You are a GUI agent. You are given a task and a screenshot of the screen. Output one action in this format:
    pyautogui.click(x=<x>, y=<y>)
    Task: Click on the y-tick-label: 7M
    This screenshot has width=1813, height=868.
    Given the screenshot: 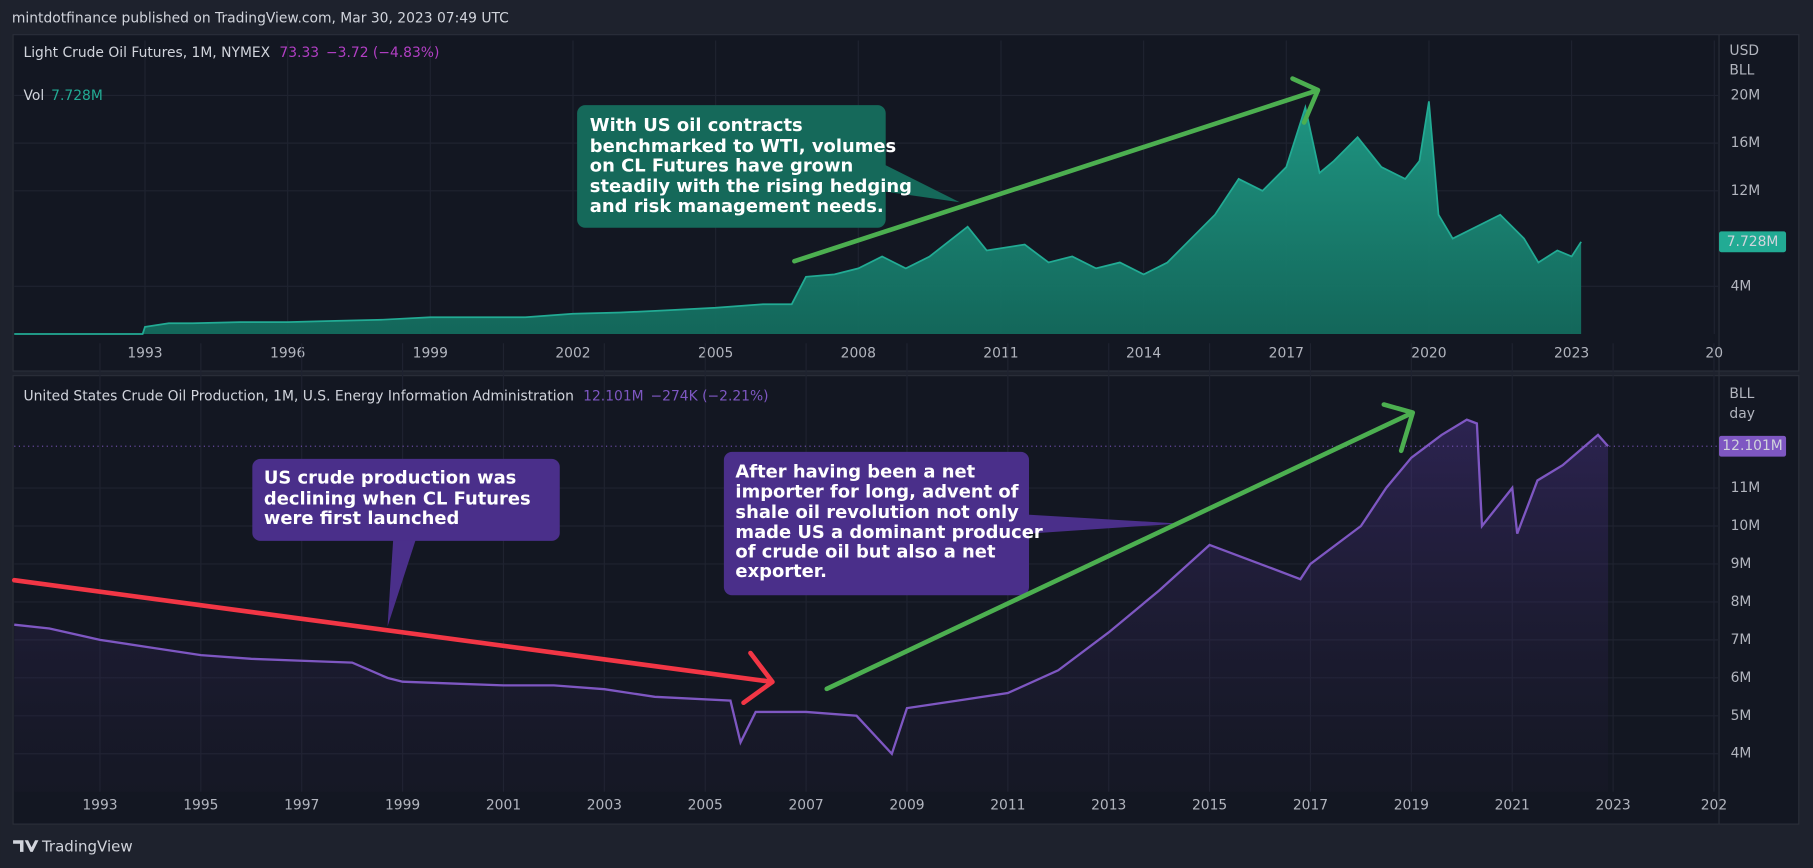 What is the action you would take?
    pyautogui.click(x=1741, y=640)
    